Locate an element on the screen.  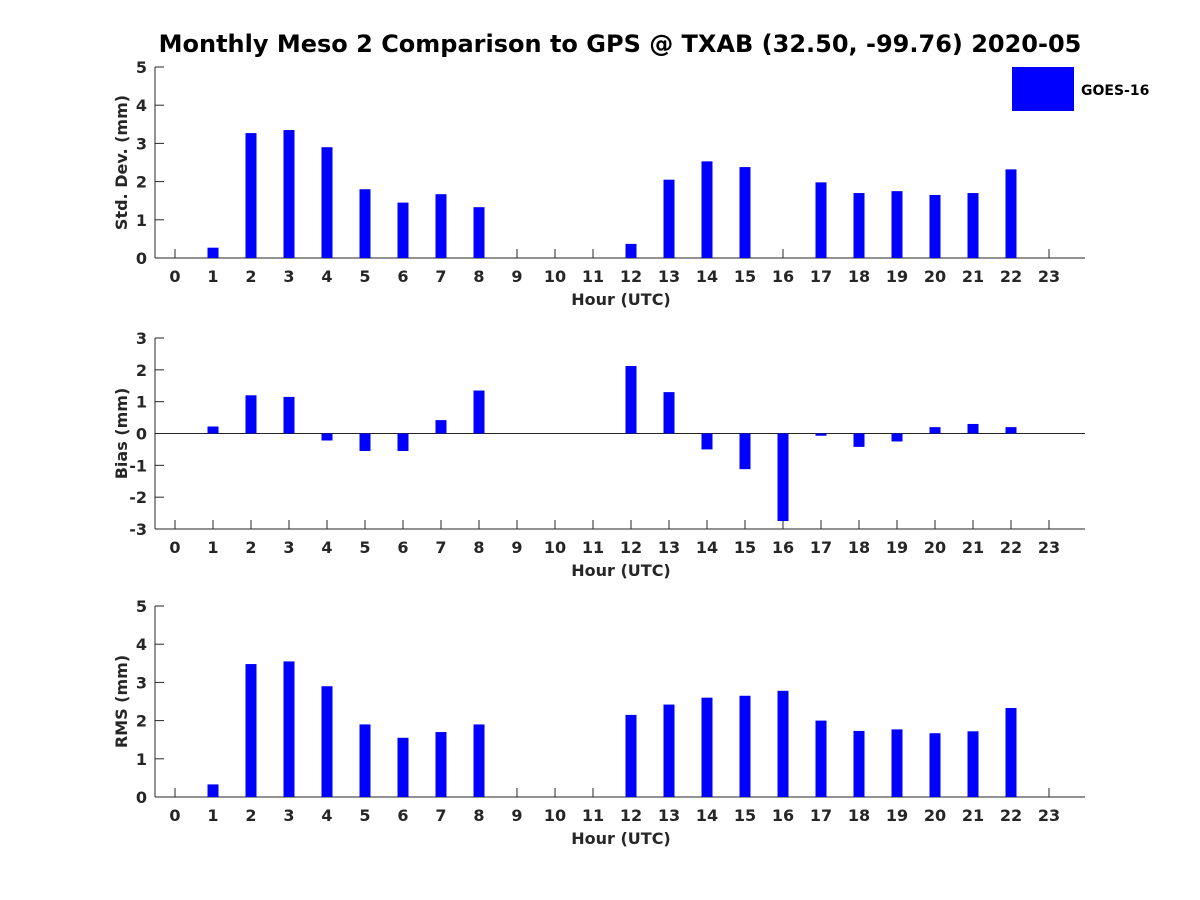
legend: GOES-16 is located at coordinates (1080, 89).